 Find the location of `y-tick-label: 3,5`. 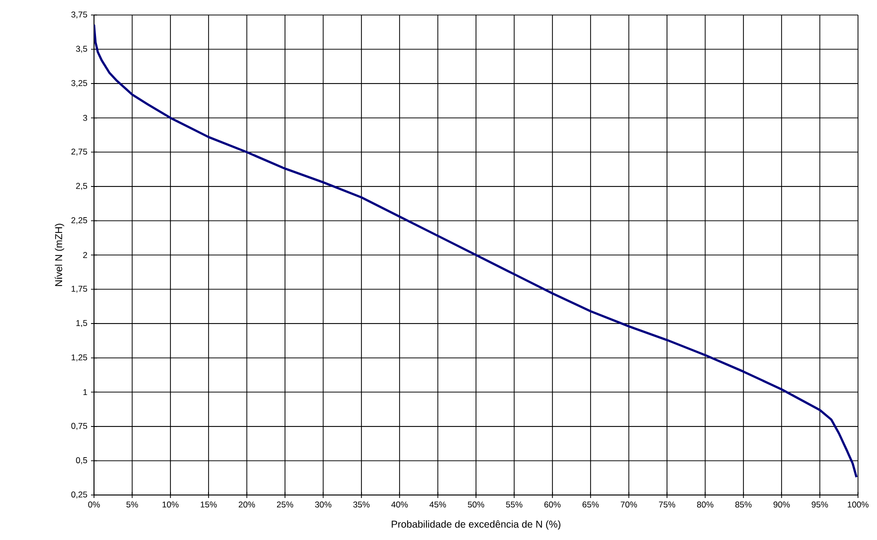

y-tick-label: 3,5 is located at coordinates (82, 49).